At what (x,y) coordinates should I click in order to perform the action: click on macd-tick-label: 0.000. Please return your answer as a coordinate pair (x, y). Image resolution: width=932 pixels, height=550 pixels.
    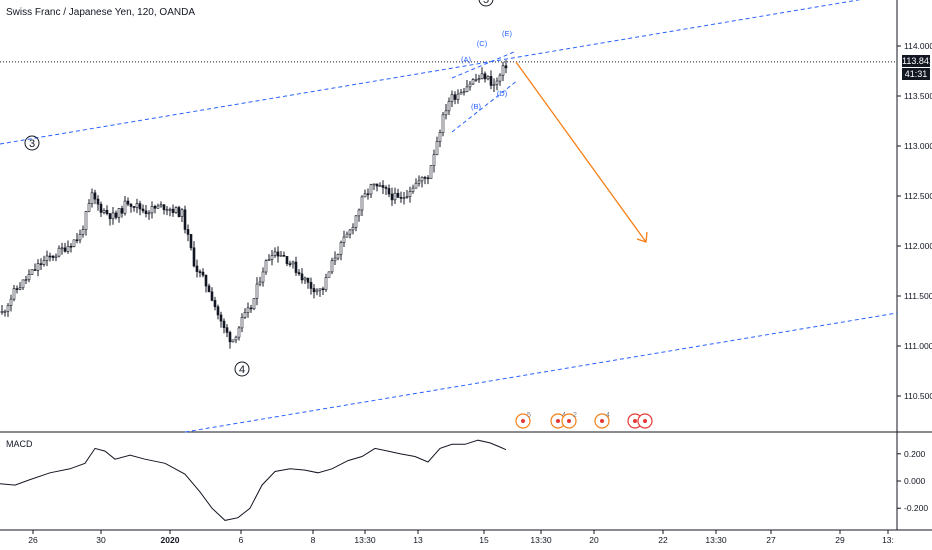
    Looking at the image, I should click on (915, 481).